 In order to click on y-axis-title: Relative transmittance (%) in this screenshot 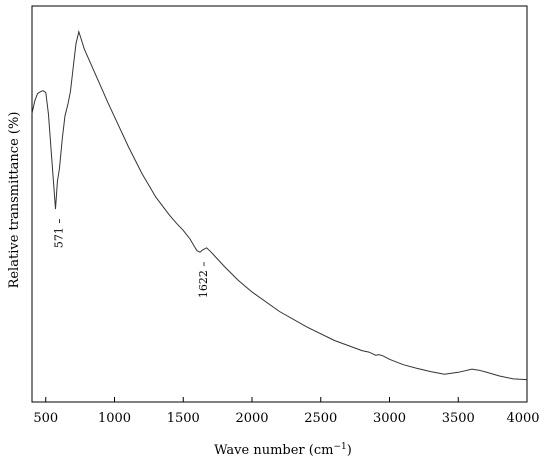, I will do `click(14, 200)`.